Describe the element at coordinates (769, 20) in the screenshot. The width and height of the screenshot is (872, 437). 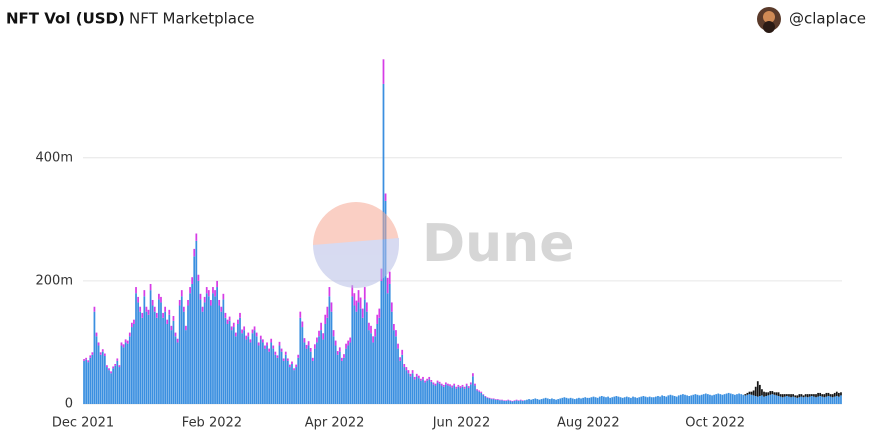
I see `avatar` at that location.